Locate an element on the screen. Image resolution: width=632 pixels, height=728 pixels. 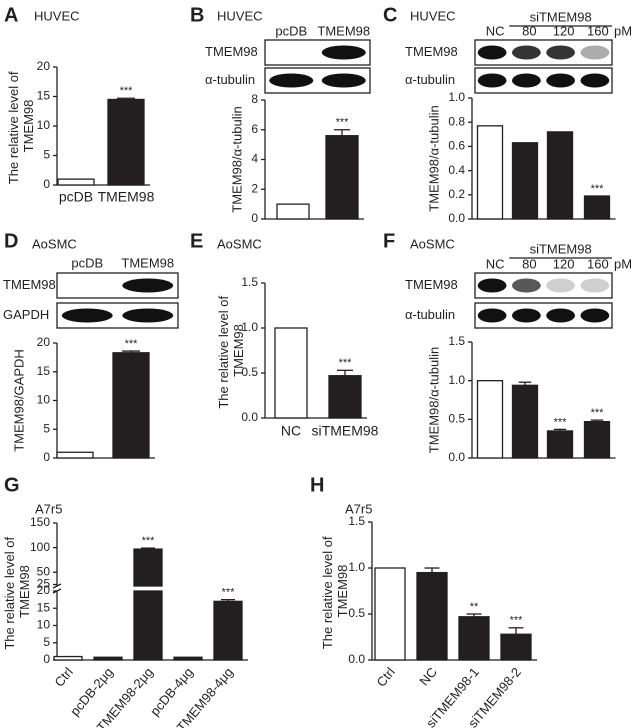
lane-unit: pM is located at coordinates (623, 30).